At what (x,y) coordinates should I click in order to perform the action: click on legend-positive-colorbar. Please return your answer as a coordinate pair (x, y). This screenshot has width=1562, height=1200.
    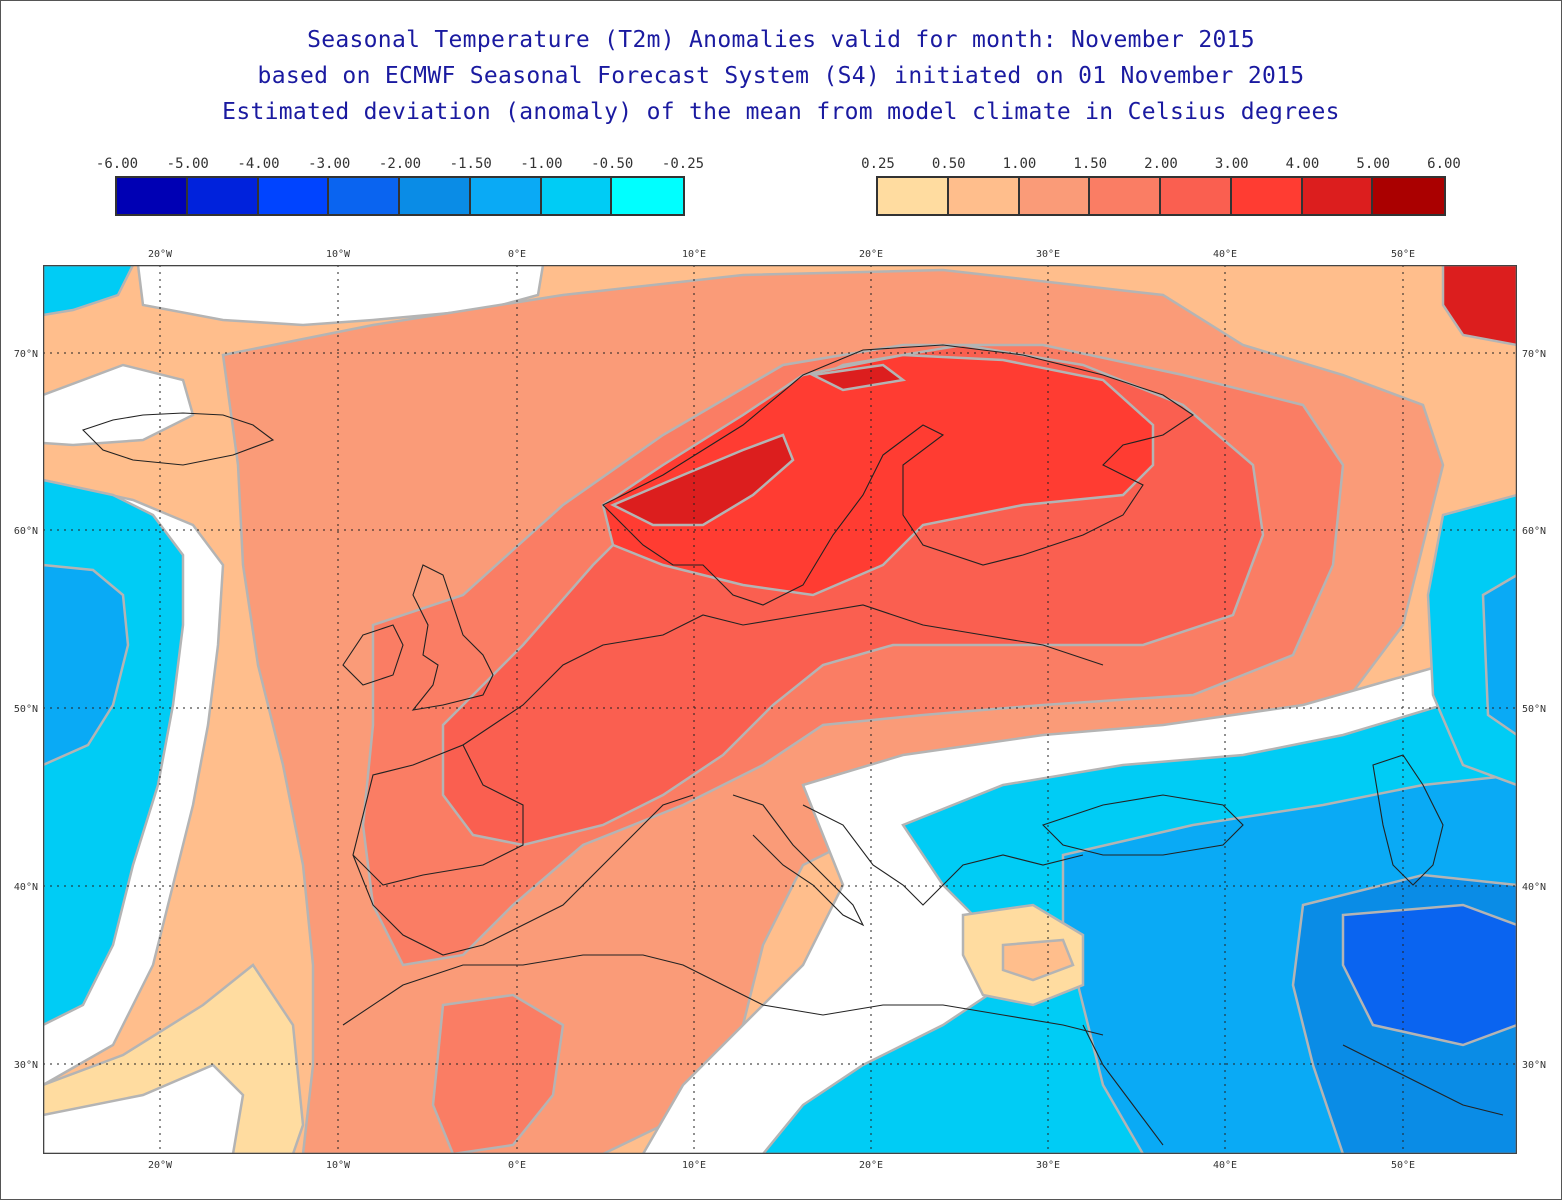
    Looking at the image, I should click on (1161, 196).